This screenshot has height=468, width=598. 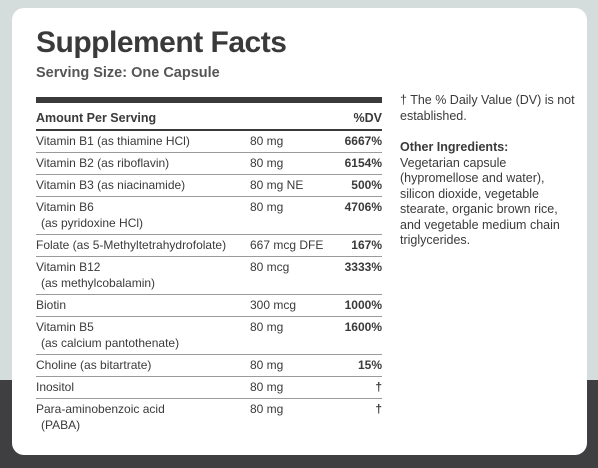 I want to click on nutrient-source: (as pyridoxine HCl), so click(x=92, y=223).